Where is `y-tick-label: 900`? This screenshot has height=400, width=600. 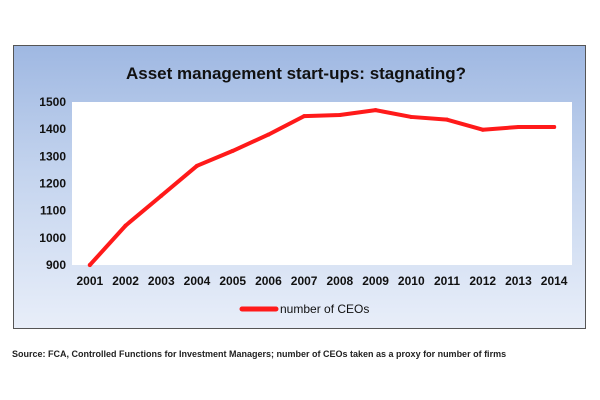 y-tick-label: 900 is located at coordinates (56, 265).